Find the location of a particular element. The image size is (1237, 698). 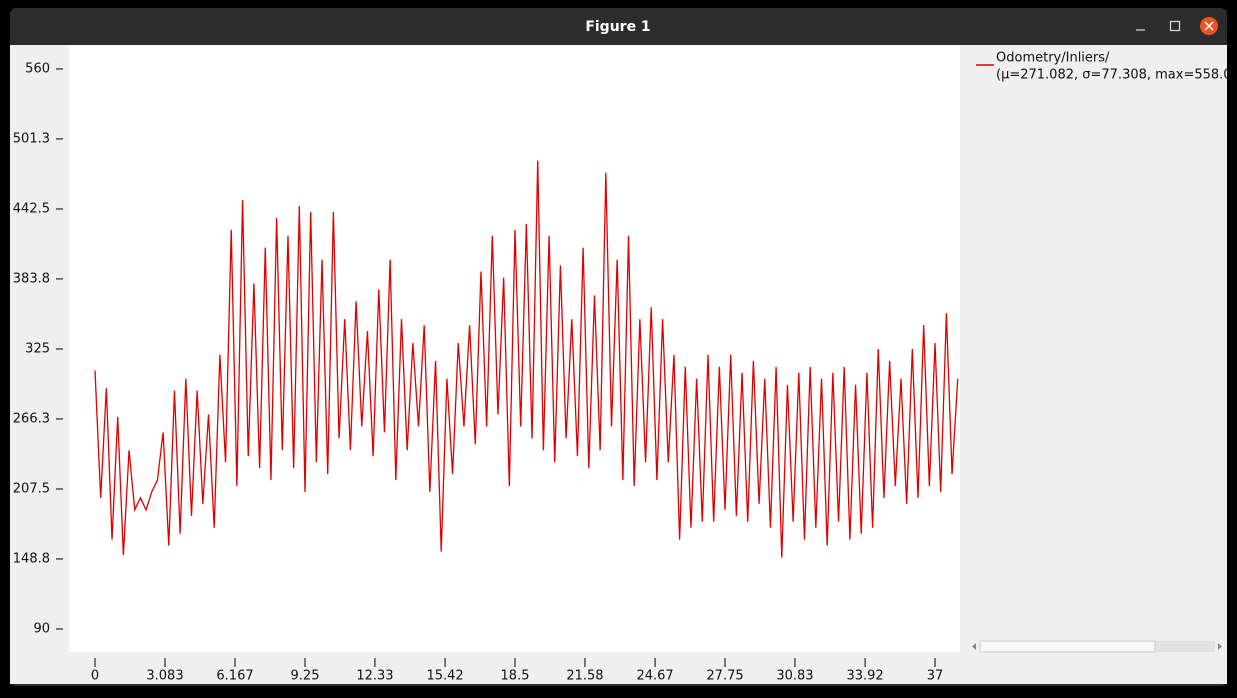

scrollbar-thumb is located at coordinates (1067, 646).